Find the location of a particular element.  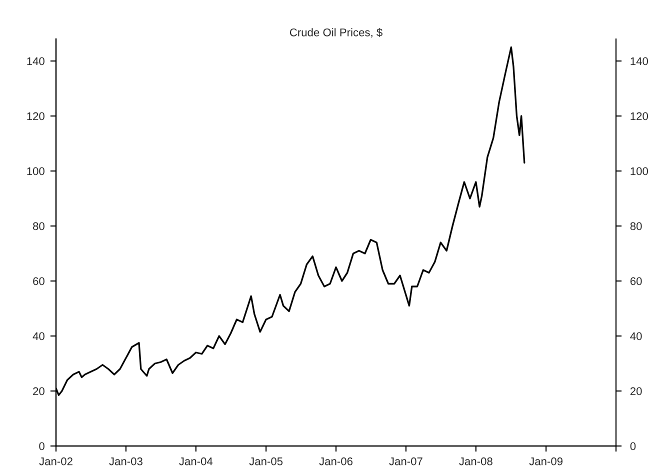

chart-title: Crude Oil Prices, $ is located at coordinates (336, 33).